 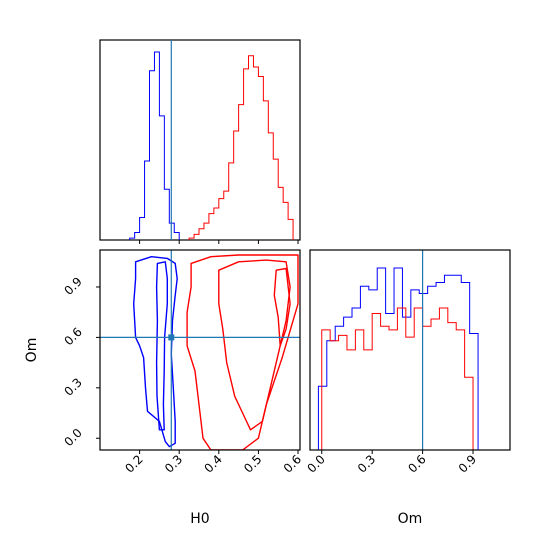 I want to click on h0-histogram-panel, so click(x=200, y=141).